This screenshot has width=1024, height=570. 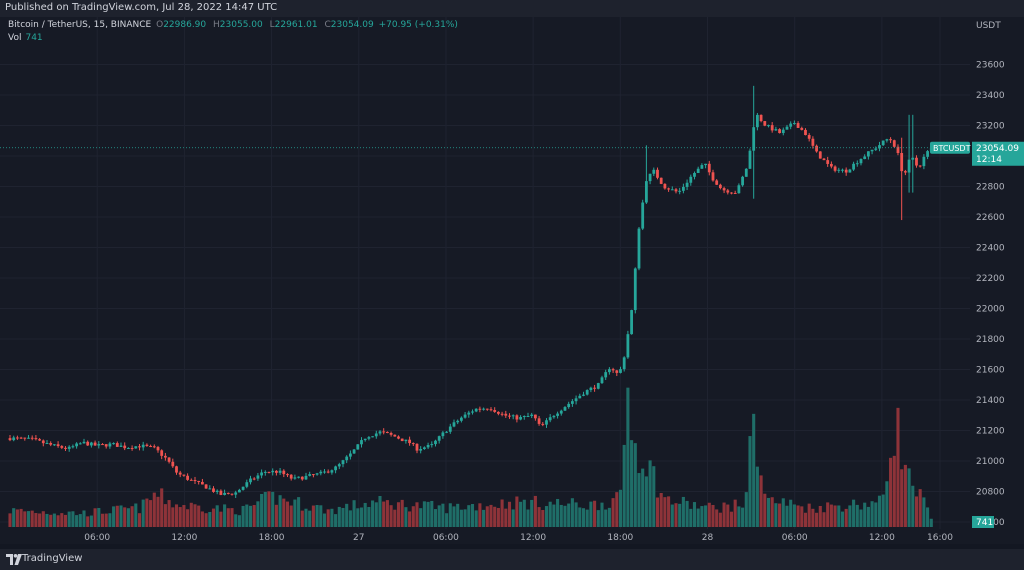 I want to click on volume-value: 741, so click(x=984, y=523).